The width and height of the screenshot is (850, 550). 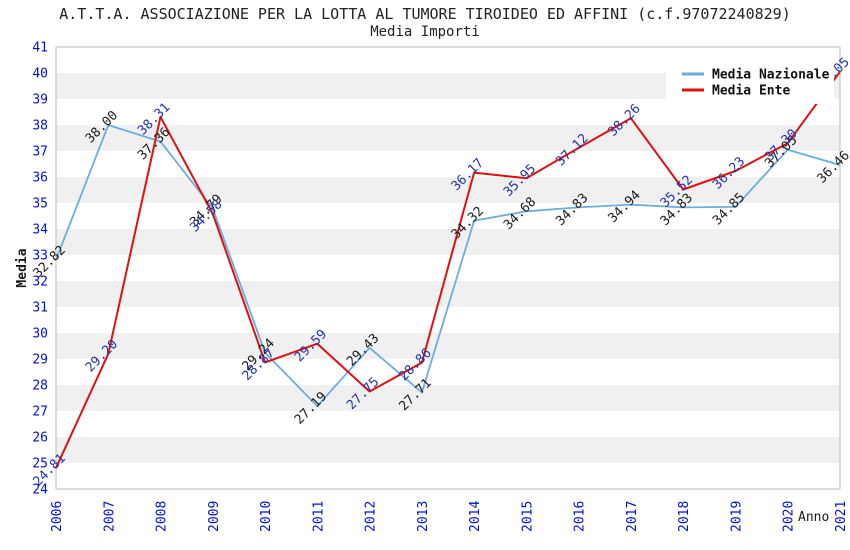 I want to click on chart-subtitle: Media Importi, so click(x=425, y=32).